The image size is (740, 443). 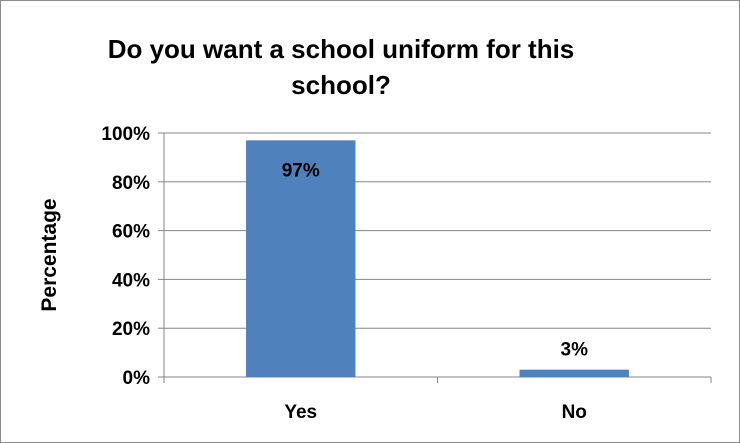 What do you see at coordinates (131, 183) in the screenshot?
I see `y-tick-label: 80%` at bounding box center [131, 183].